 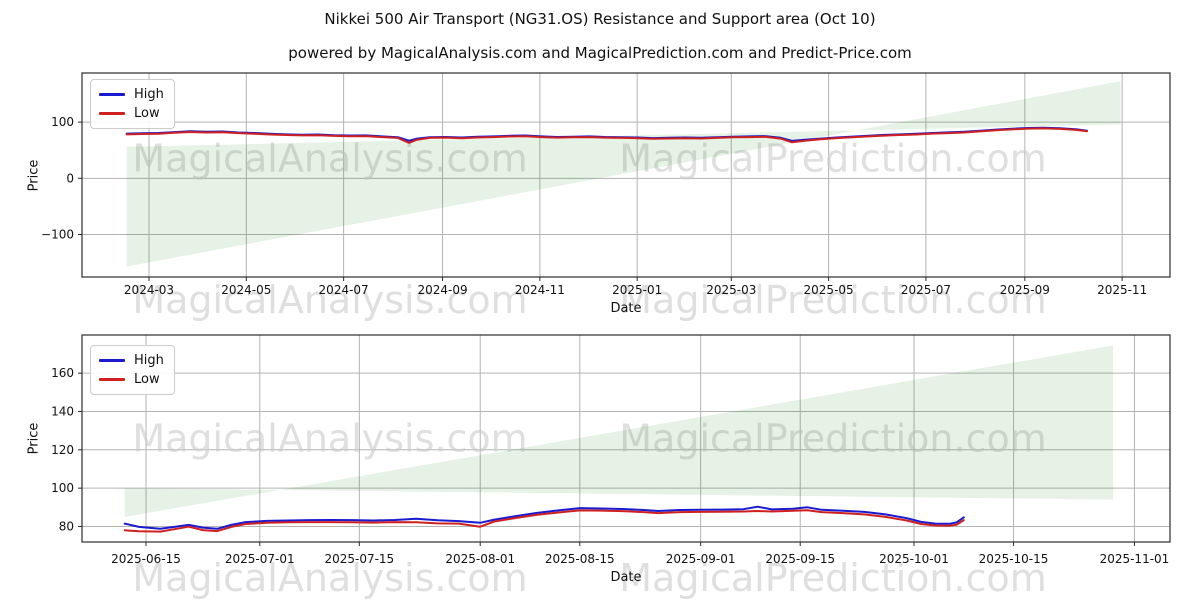 I want to click on x-tick-label: 2025-10-01, so click(x=914, y=559).